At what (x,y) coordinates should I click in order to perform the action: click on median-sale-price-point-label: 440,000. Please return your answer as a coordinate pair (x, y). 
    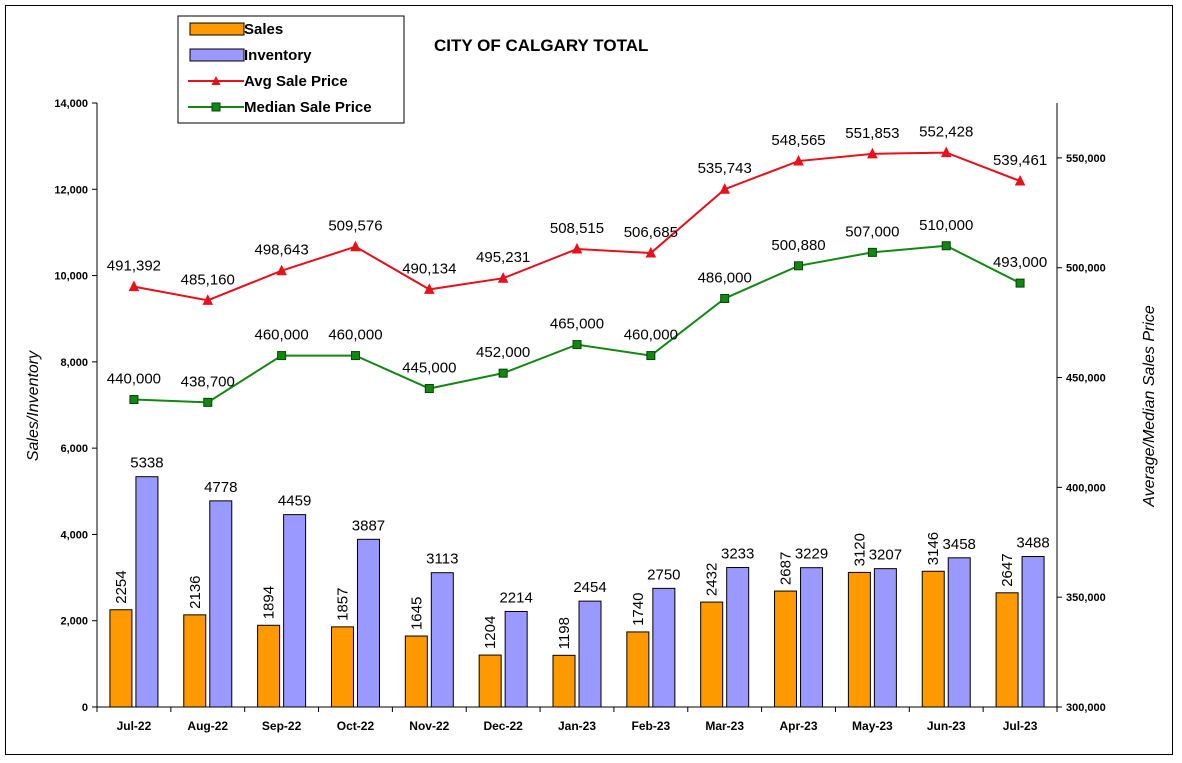
    Looking at the image, I should click on (134, 379).